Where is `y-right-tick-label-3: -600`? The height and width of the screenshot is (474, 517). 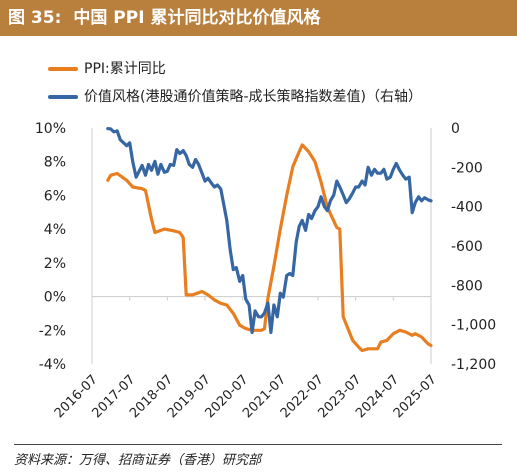 y-right-tick-label-3: -600 is located at coordinates (467, 247).